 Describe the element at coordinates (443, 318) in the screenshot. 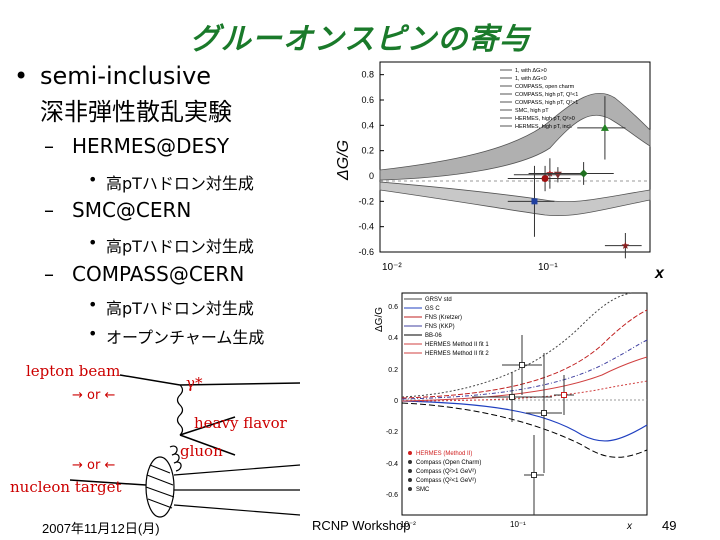

I see `legend-entry: FNS (Kretzer)` at that location.